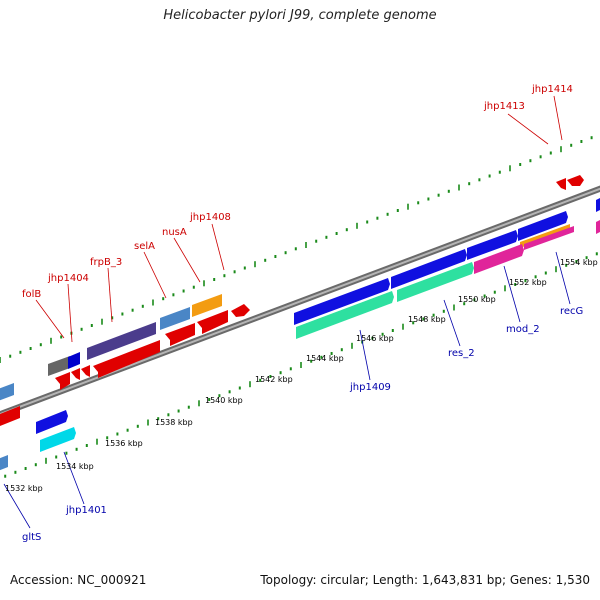 The image size is (600, 600). What do you see at coordinates (325, 358) in the screenshot?
I see `tick-label: 1544 kbp` at bounding box center [325, 358].